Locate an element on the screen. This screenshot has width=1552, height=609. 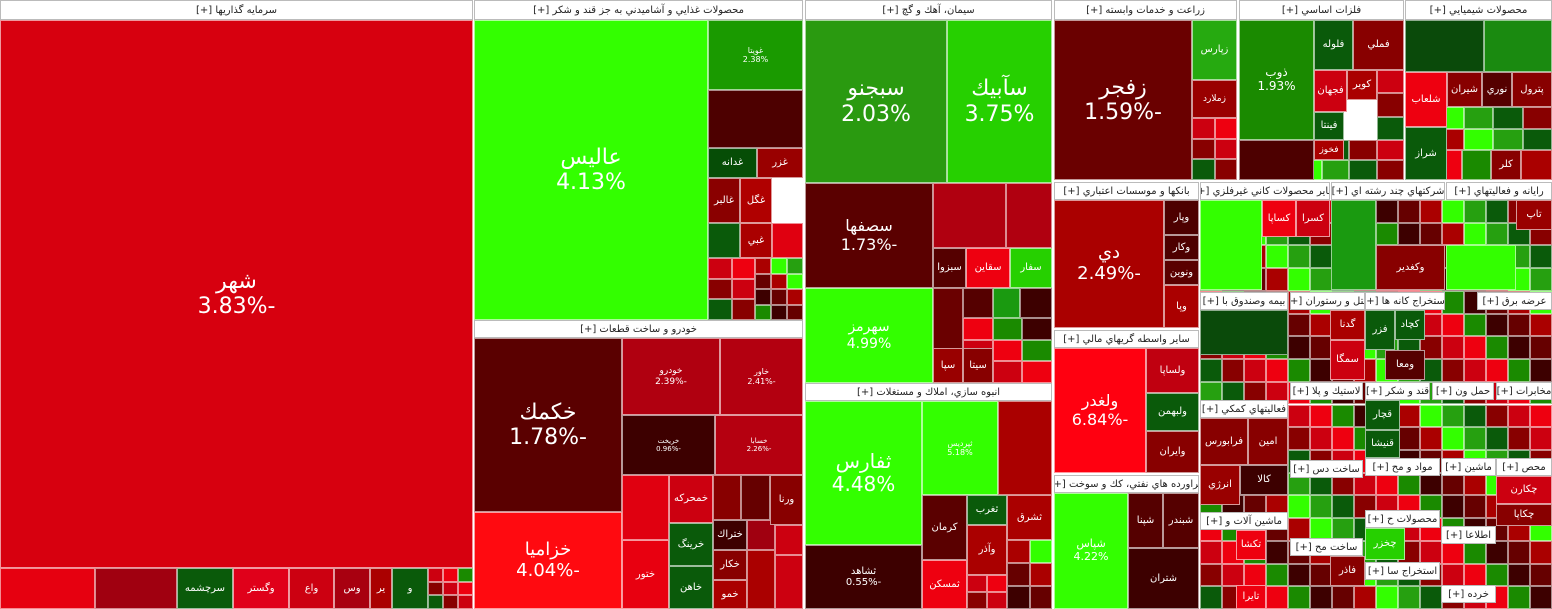
stock-tile: عاليس 4.13% is located at coordinates (591, 170).